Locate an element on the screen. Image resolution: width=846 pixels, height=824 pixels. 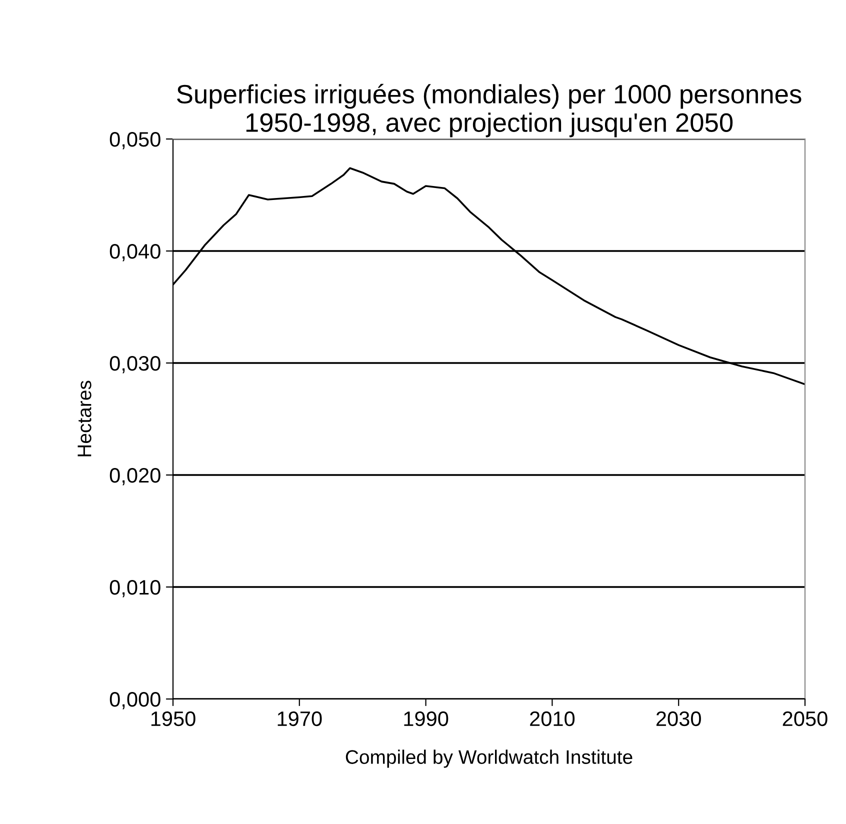
x-tick-label: 2010 is located at coordinates (552, 718).